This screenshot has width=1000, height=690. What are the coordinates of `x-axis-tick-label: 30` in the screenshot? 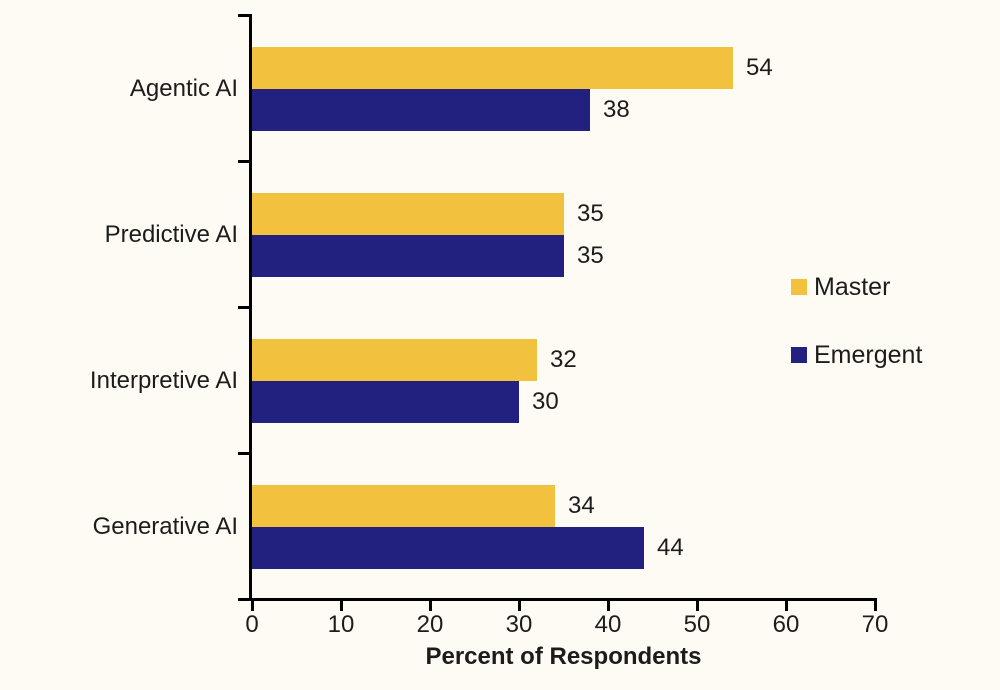 It's located at (519, 624).